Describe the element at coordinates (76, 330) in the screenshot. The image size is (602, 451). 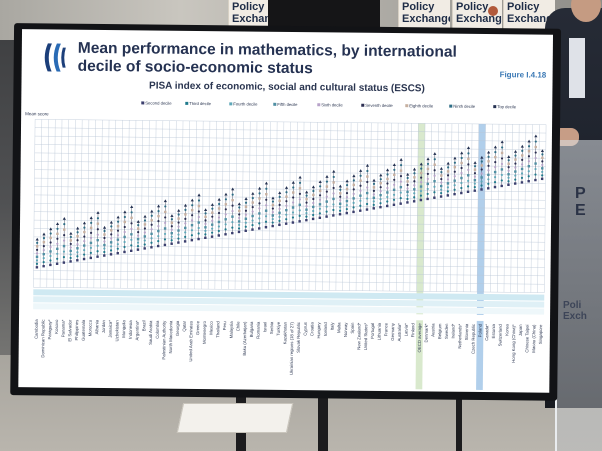
I see `country-label: Philippines` at that location.